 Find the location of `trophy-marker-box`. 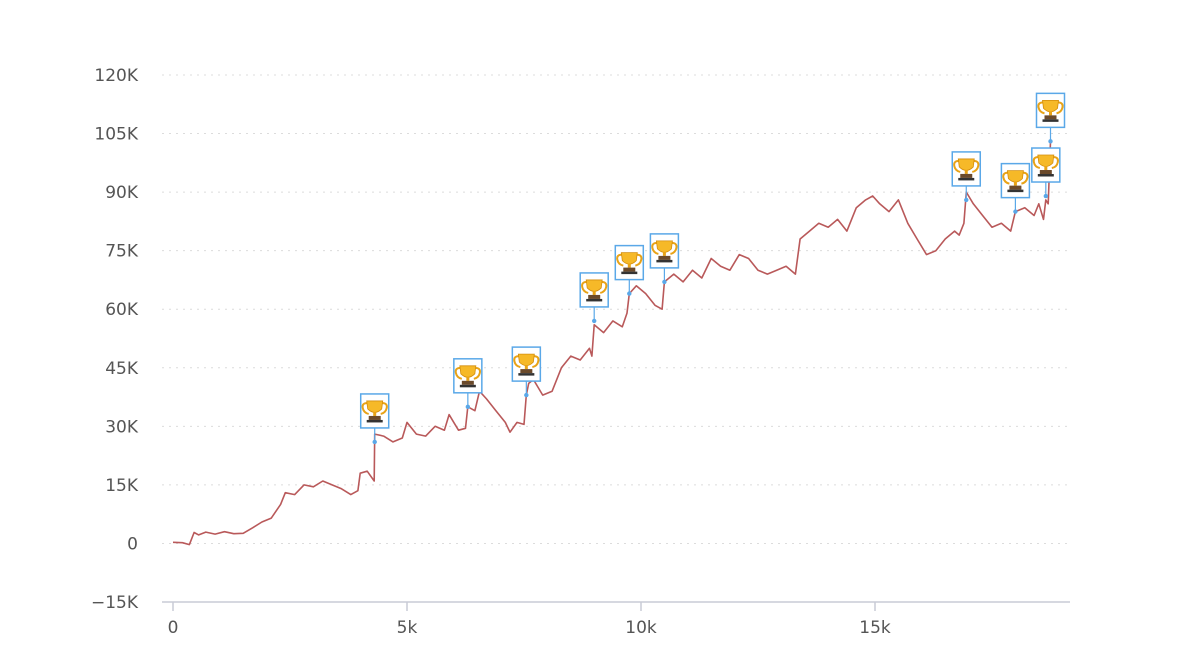

trophy-marker-box is located at coordinates (664, 251).